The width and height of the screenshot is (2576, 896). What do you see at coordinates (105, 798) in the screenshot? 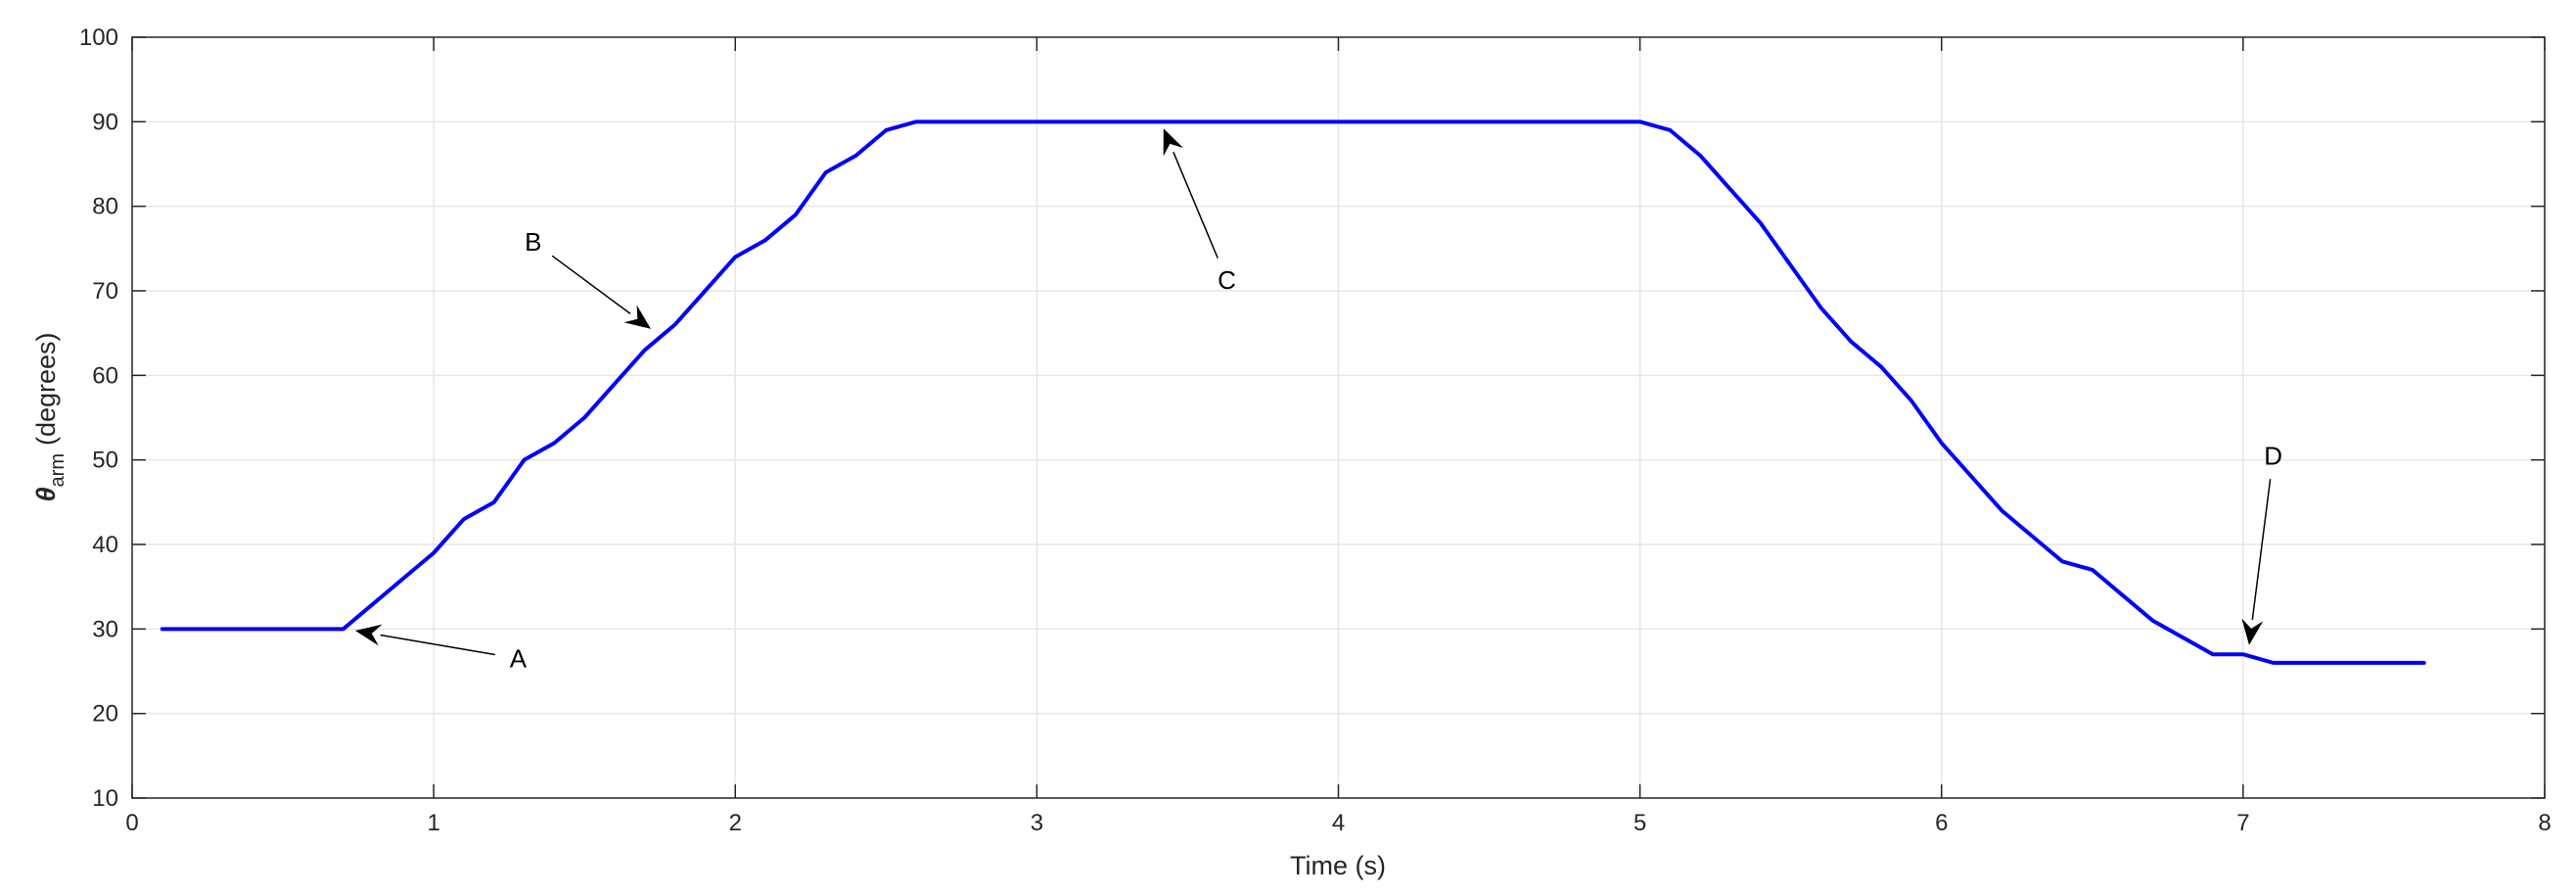
I see `y-tick-label: 10` at bounding box center [105, 798].